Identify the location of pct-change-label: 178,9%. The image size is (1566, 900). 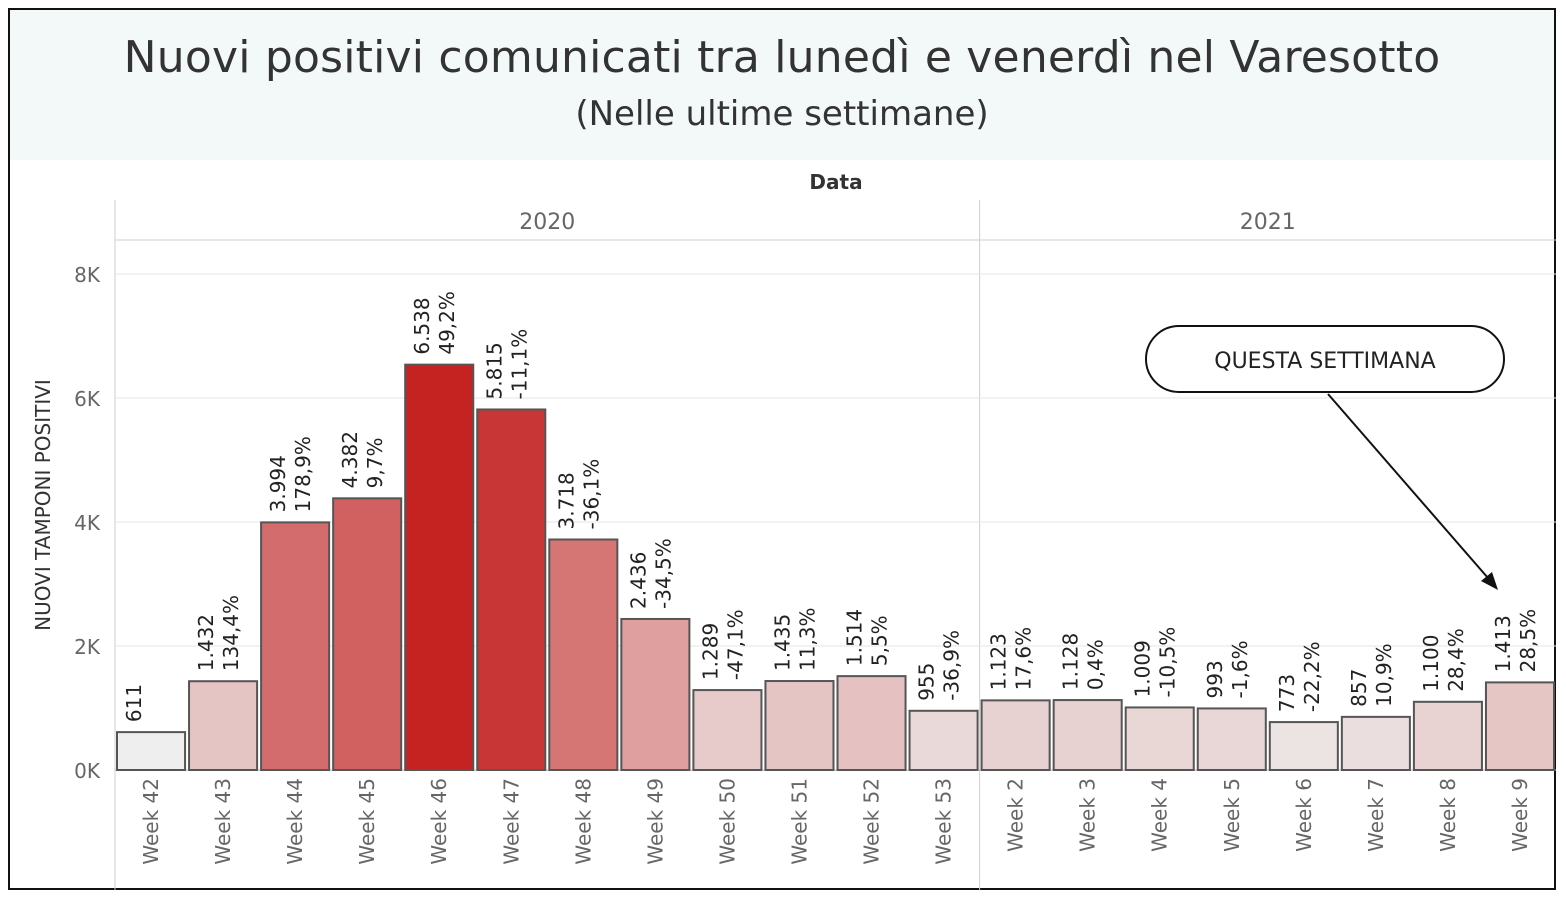
(303, 474).